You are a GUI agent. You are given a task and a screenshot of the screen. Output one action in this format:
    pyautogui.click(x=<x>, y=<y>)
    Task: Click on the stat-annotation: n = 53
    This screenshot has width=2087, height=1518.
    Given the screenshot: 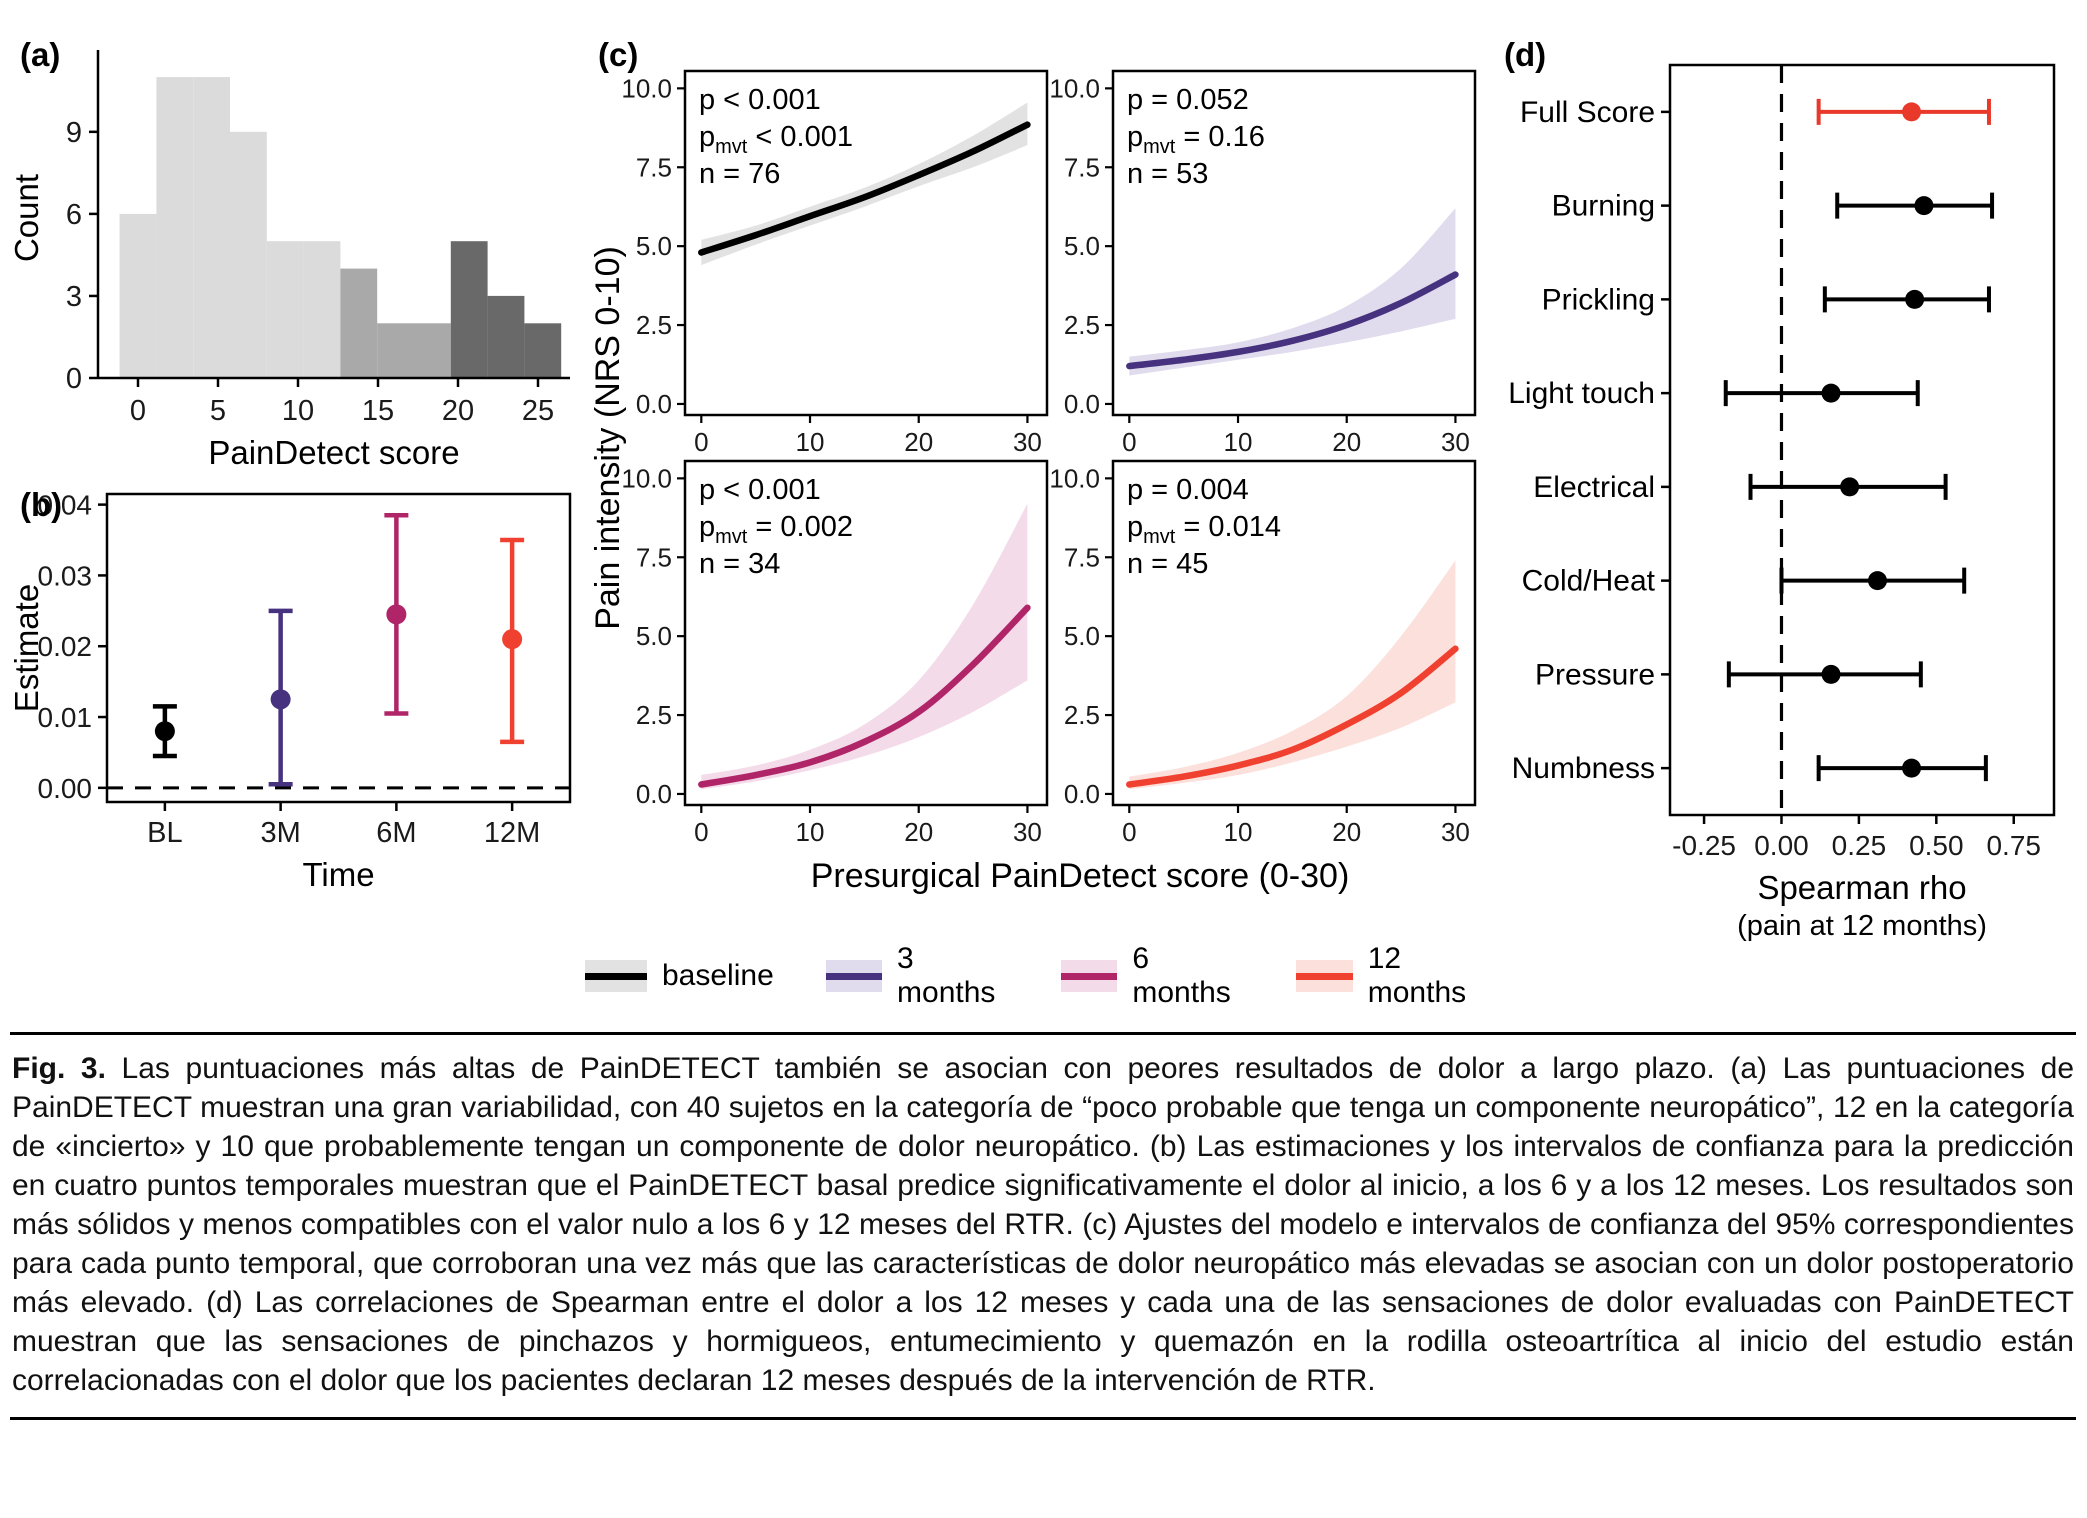 What is the action you would take?
    pyautogui.click(x=1167, y=174)
    